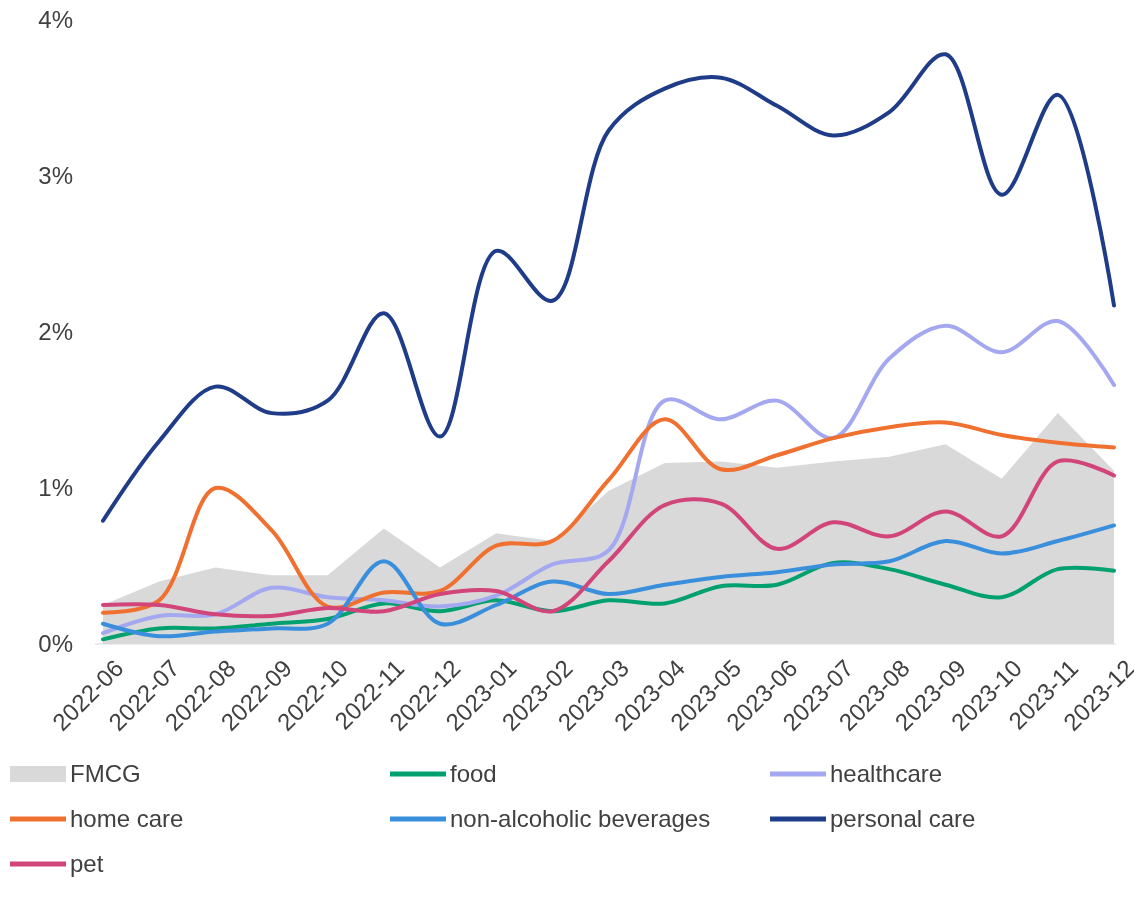 The width and height of the screenshot is (1142, 912). Describe the element at coordinates (886, 774) in the screenshot. I see `legend-label: healthcare` at that location.